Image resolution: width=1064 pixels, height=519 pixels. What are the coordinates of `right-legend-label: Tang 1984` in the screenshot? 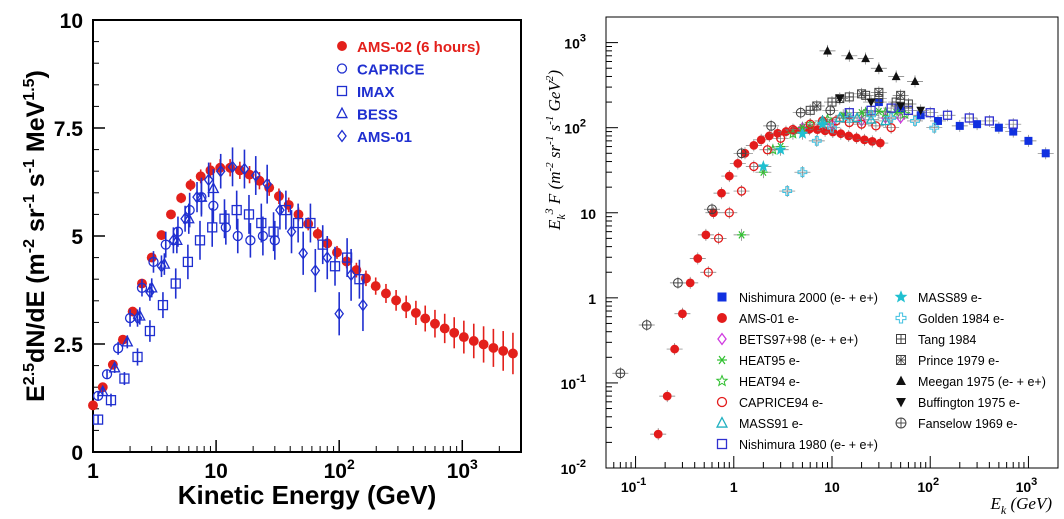 It's located at (947, 340).